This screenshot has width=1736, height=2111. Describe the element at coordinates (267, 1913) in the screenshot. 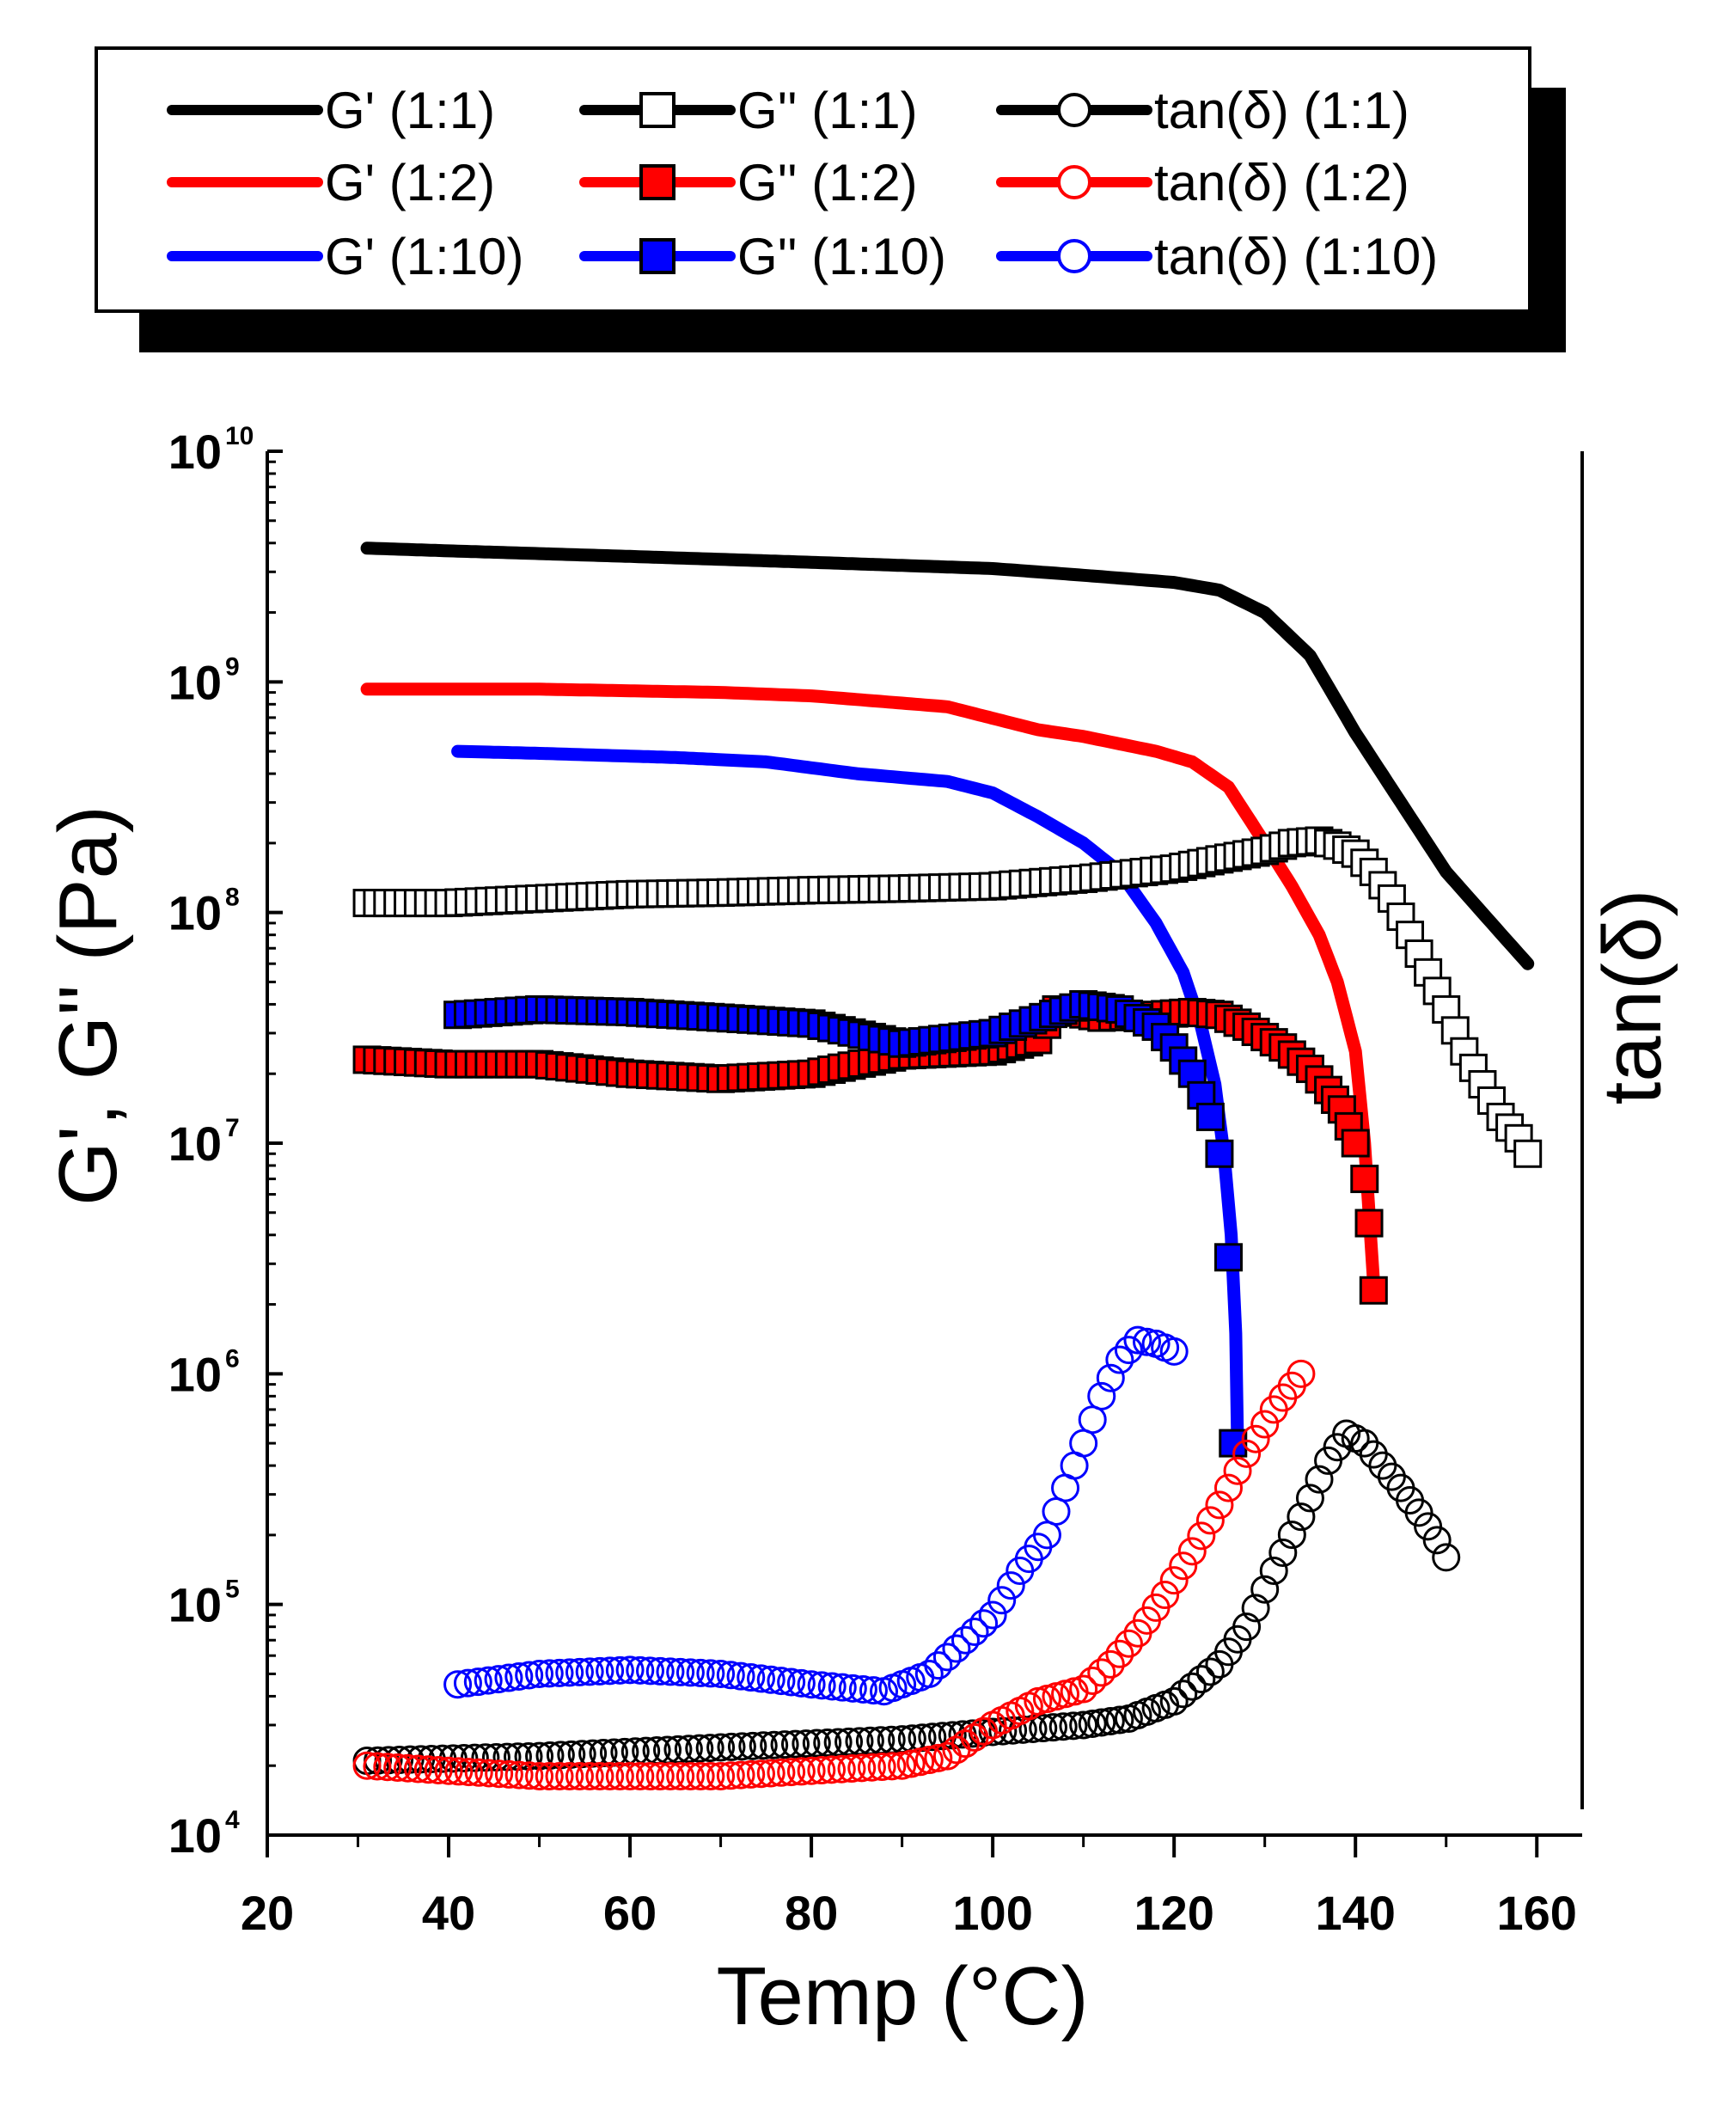

I see `x-tick-label: 20` at that location.